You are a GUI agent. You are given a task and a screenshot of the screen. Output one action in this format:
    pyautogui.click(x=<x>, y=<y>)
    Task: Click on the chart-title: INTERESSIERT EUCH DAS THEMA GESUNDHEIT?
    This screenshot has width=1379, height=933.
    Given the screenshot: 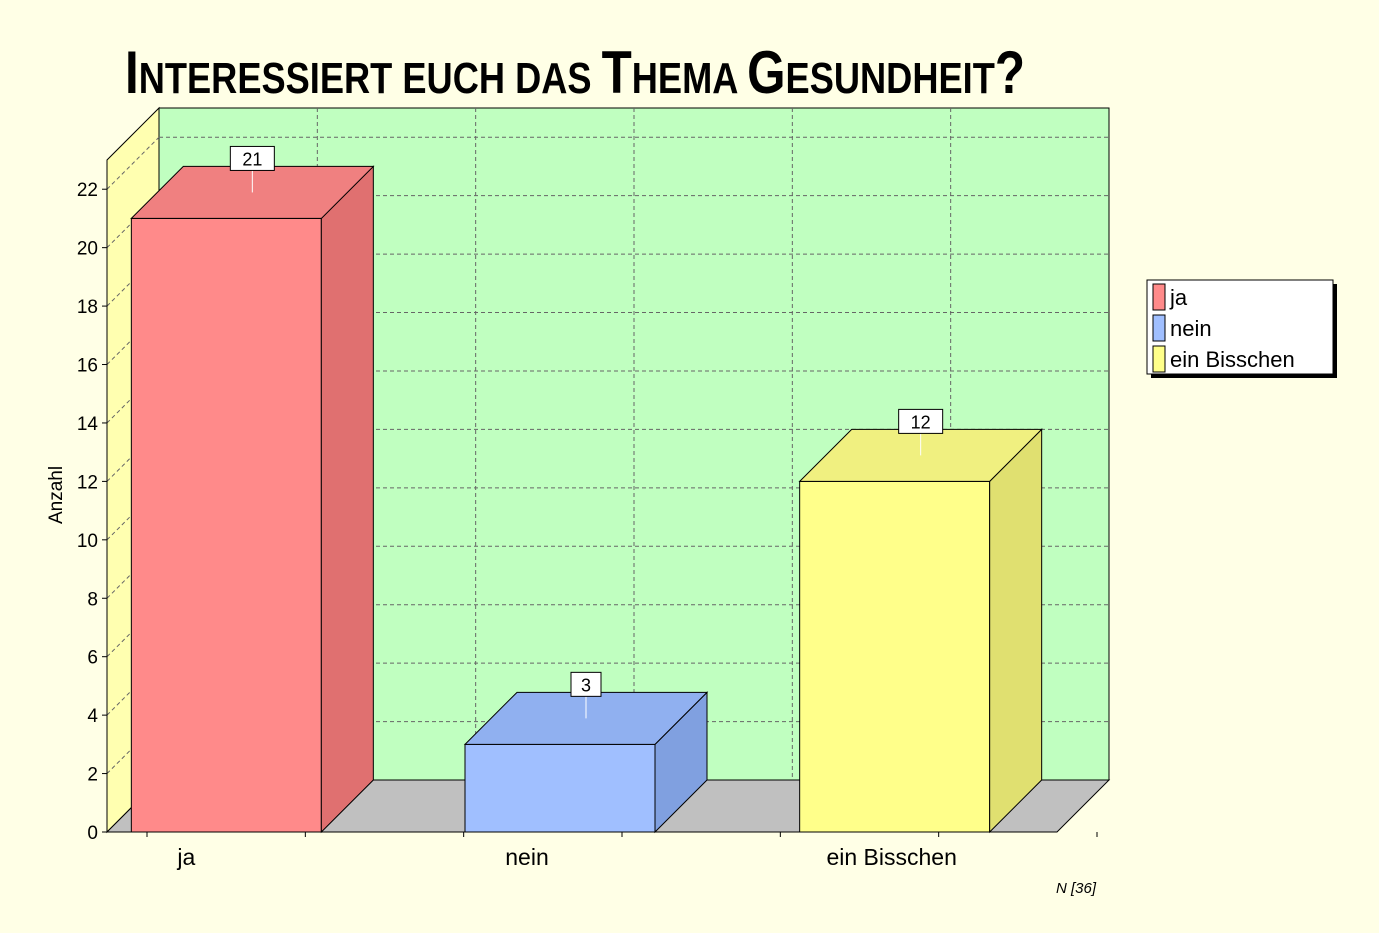 What is the action you would take?
    pyautogui.click(x=575, y=72)
    